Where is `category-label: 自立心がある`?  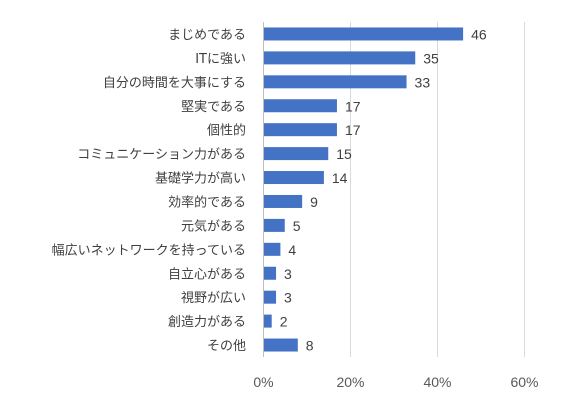
category-label: 自立心がある is located at coordinates (207, 274).